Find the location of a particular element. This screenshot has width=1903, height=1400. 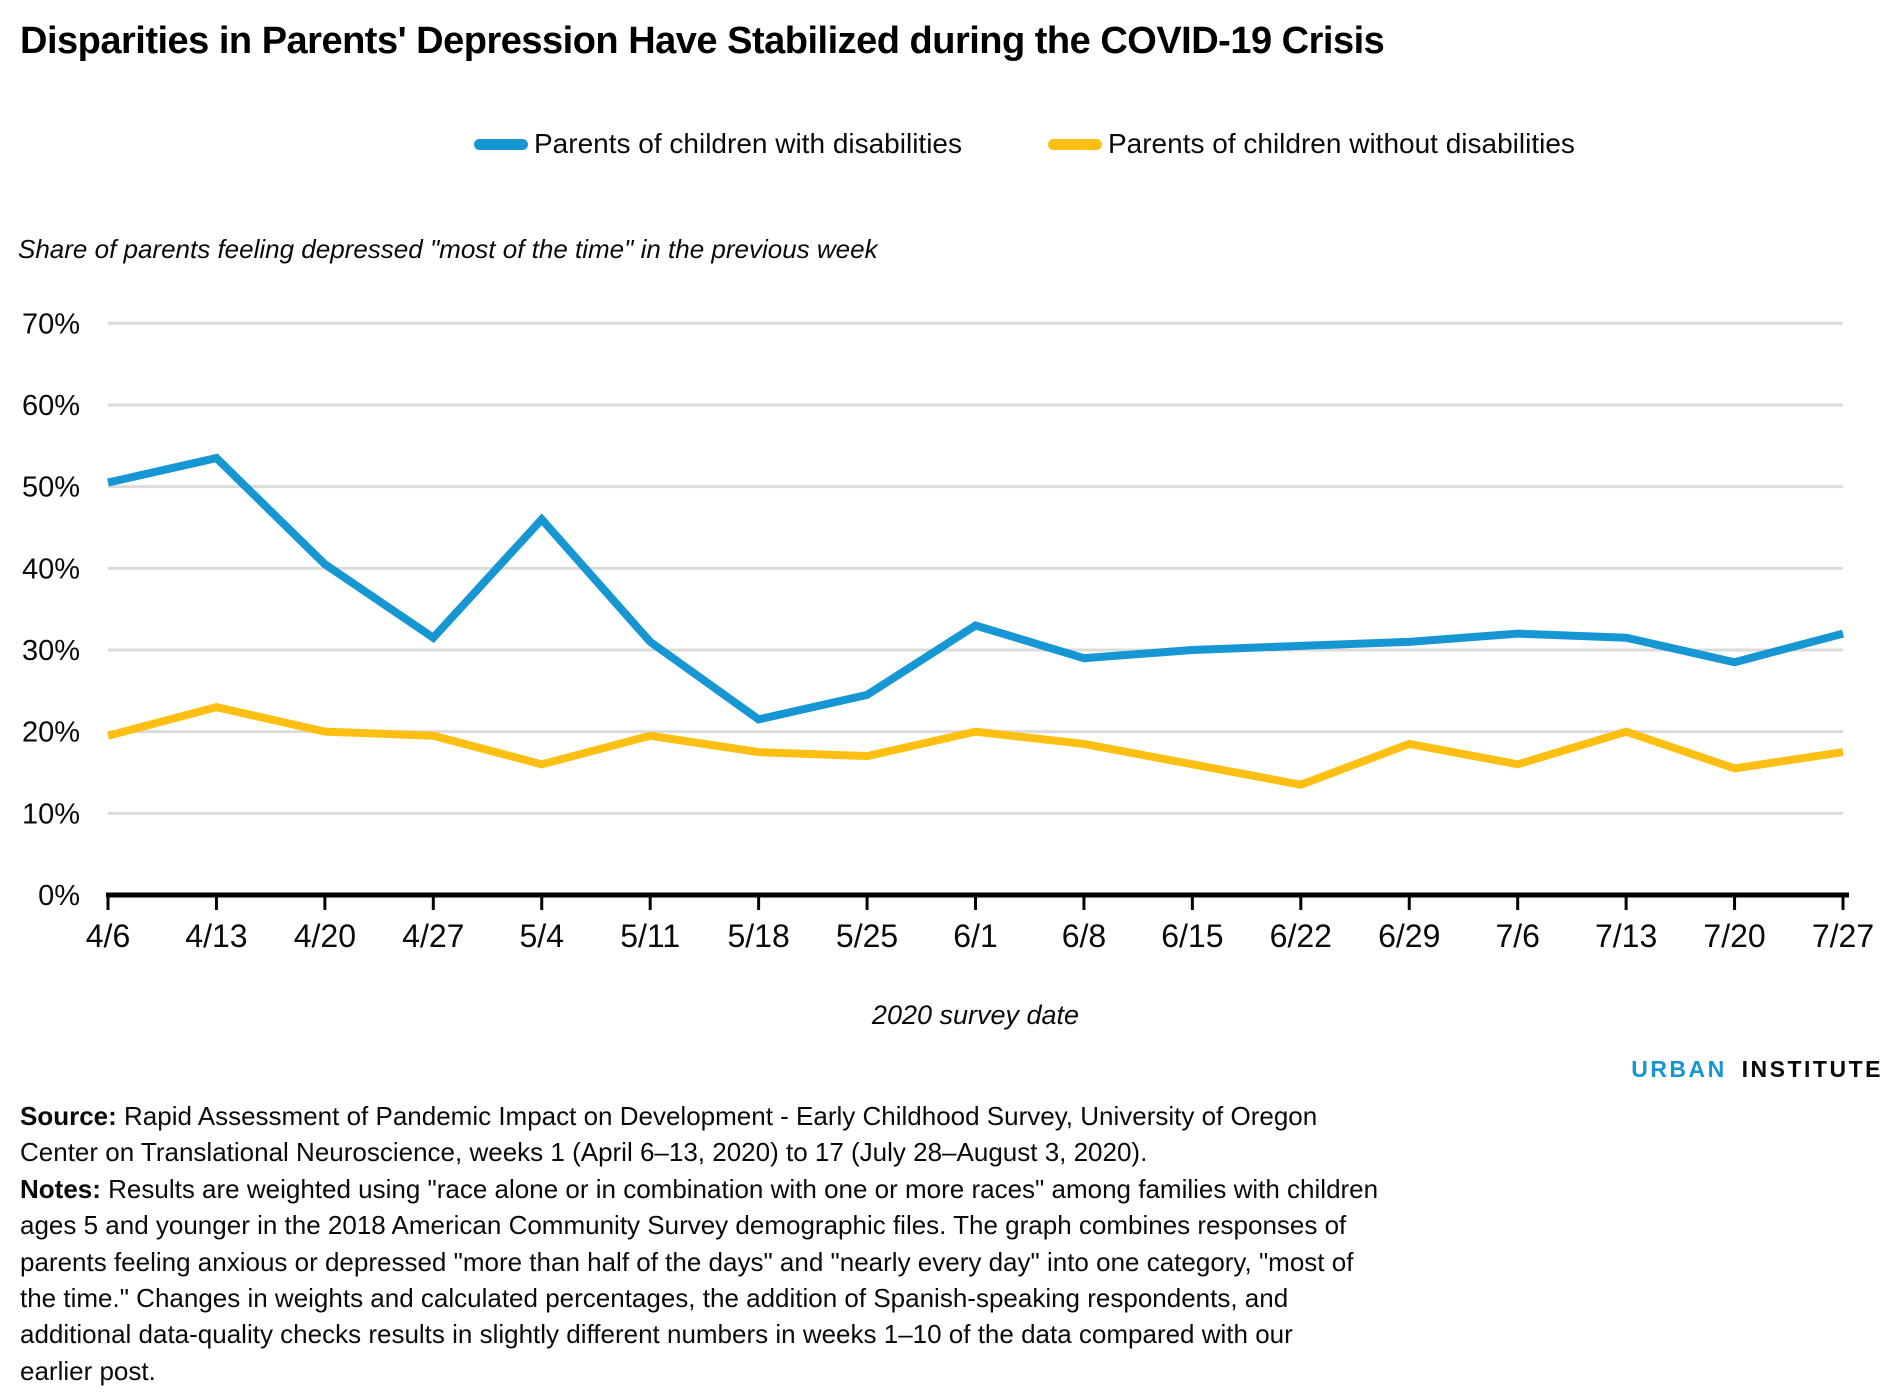

y-axis-tick-label: 60% is located at coordinates (51, 406).